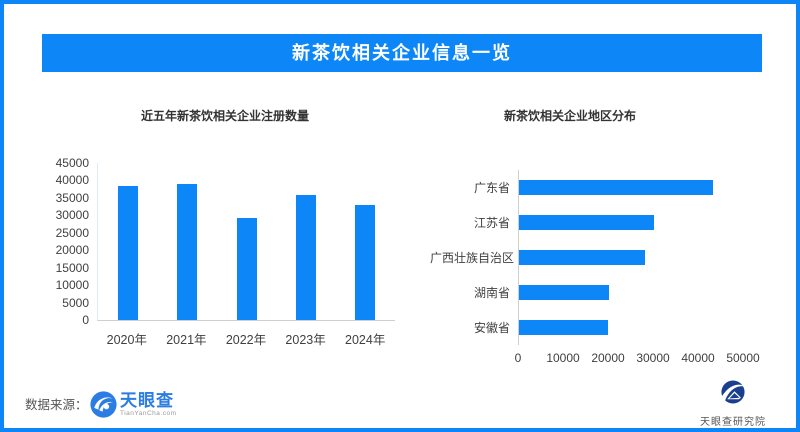  Describe the element at coordinates (491, 293) in the screenshot. I see `region-label: 湖南省` at that location.